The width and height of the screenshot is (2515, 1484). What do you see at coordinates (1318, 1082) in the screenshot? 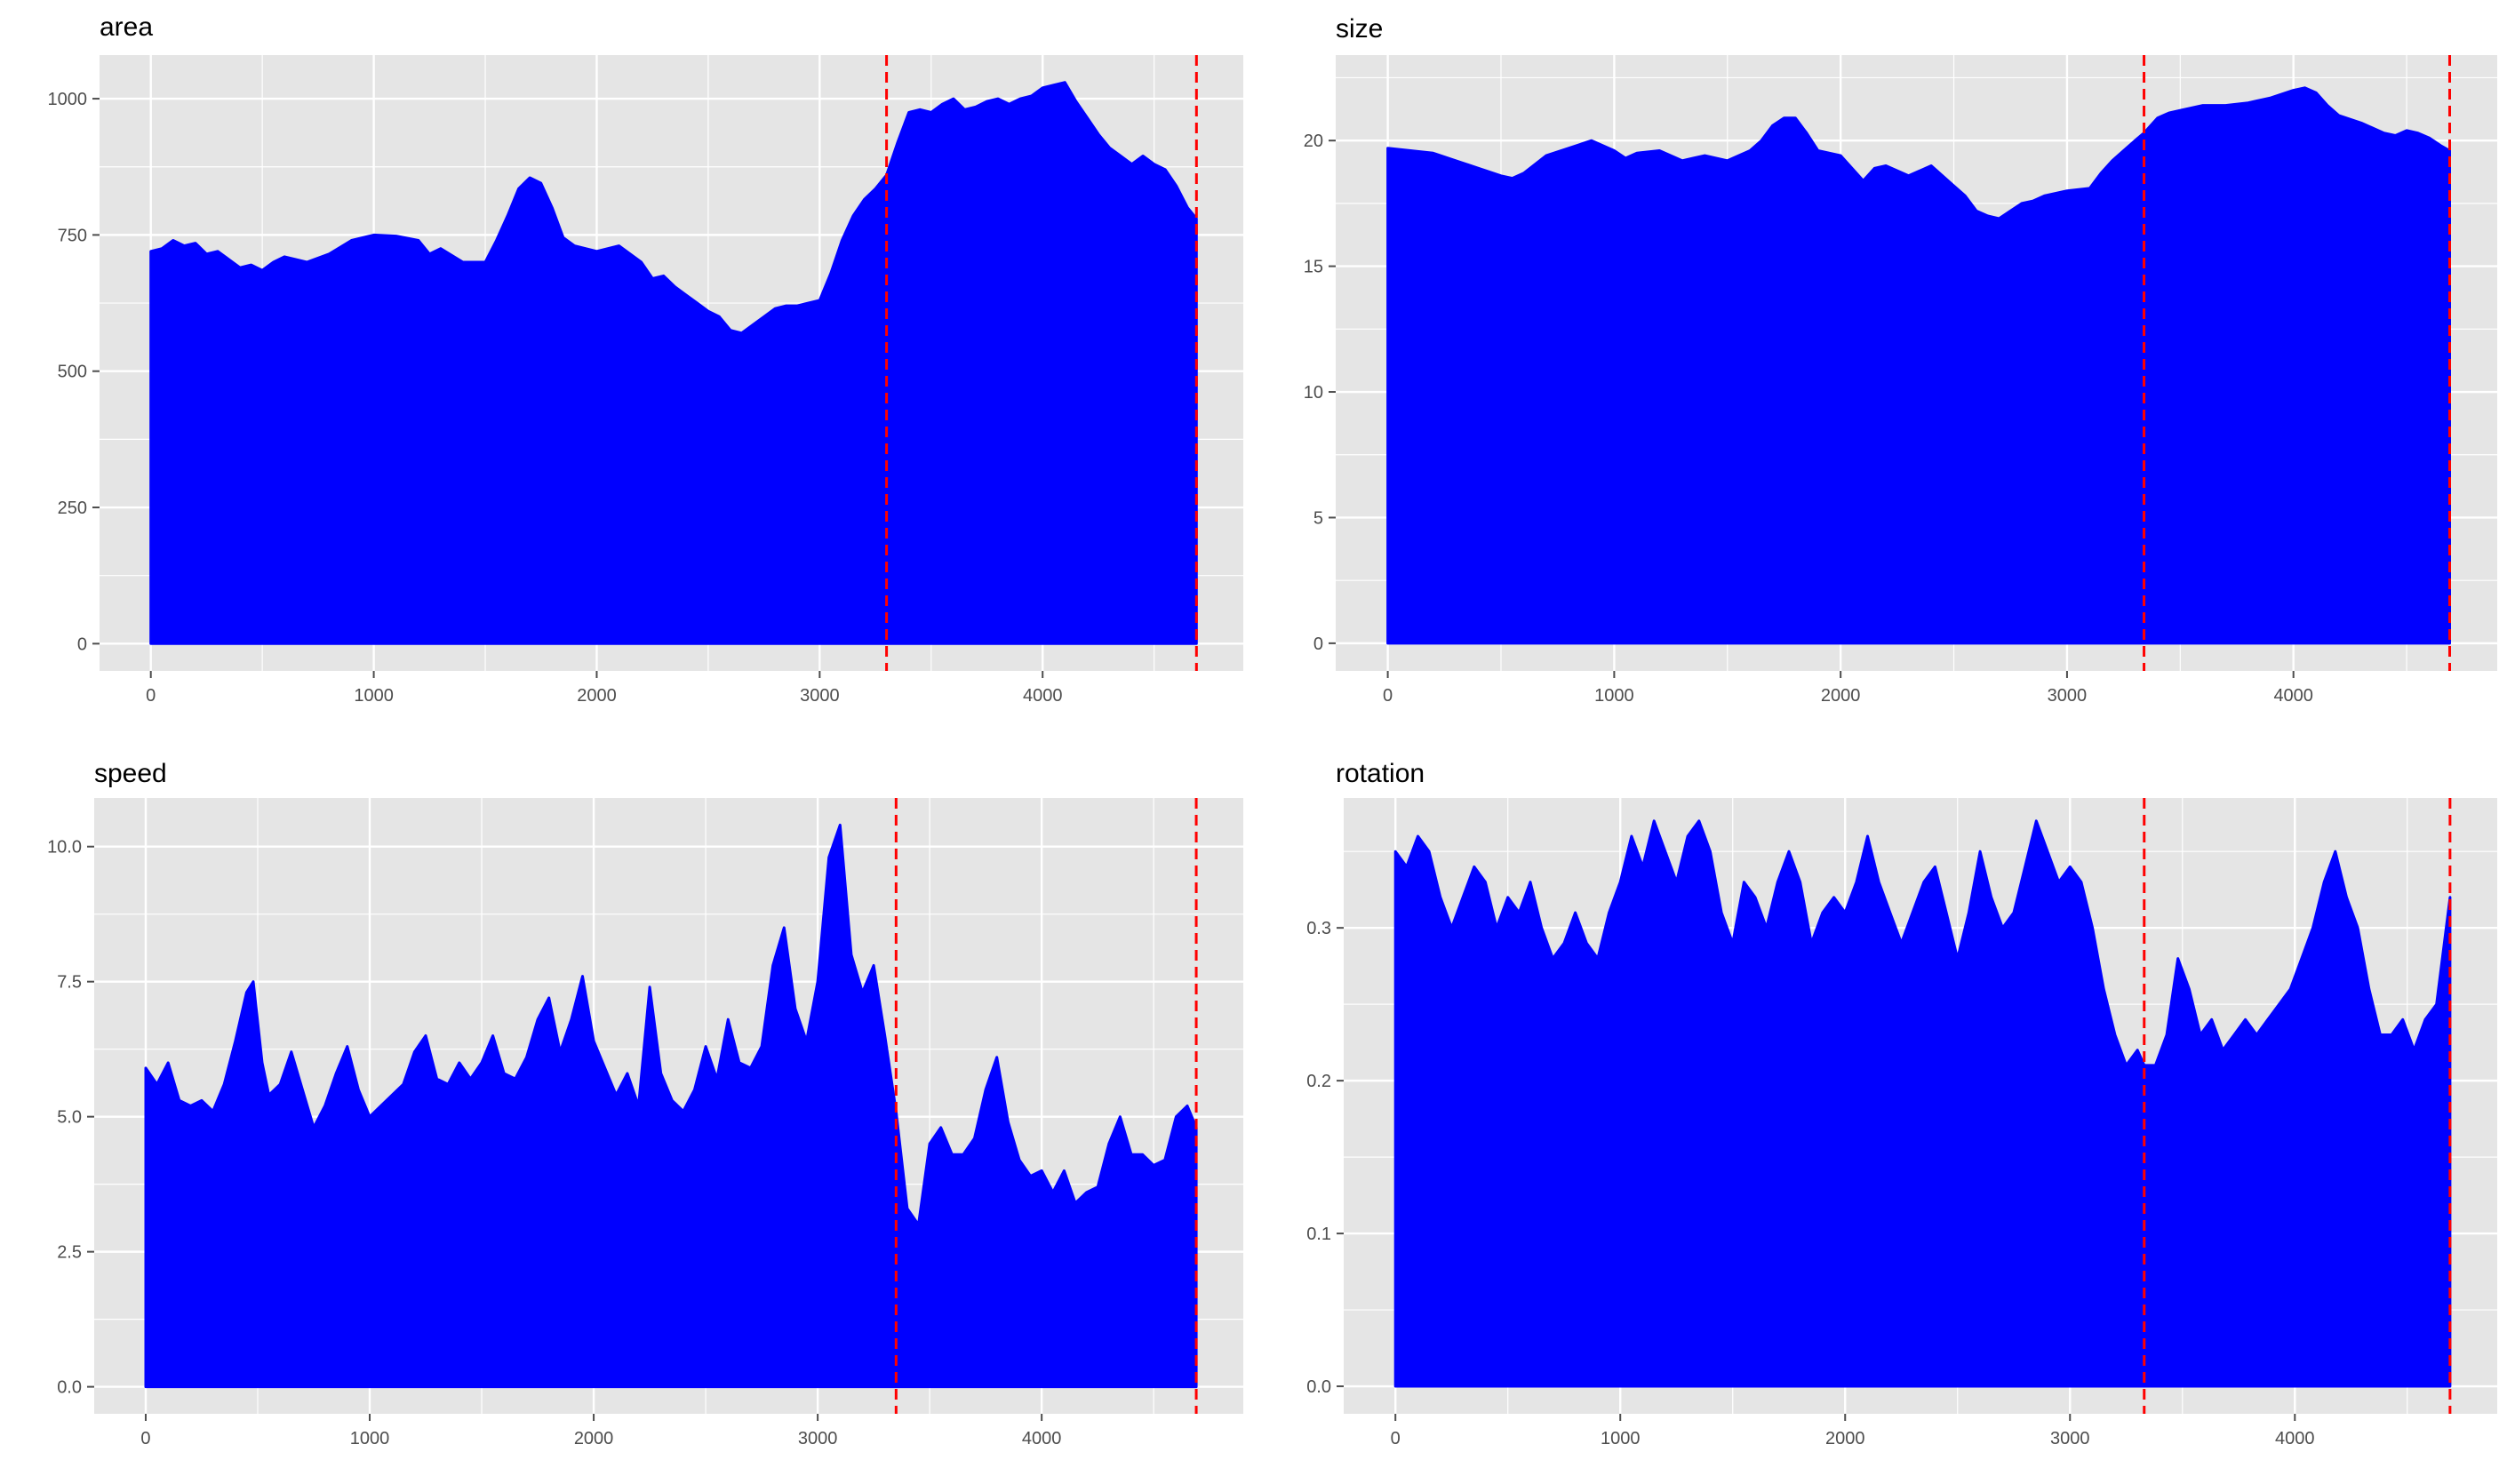
I see `y-tick-label: 0.2` at bounding box center [1318, 1082].